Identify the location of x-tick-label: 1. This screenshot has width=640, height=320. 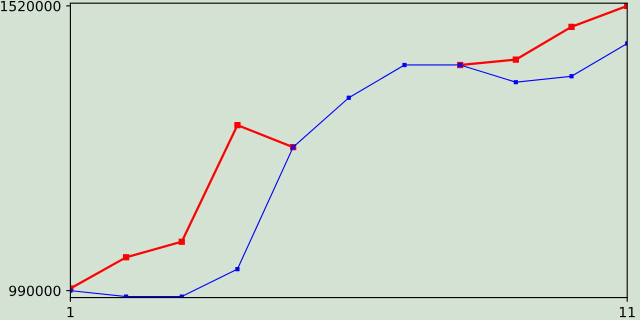
(71, 312).